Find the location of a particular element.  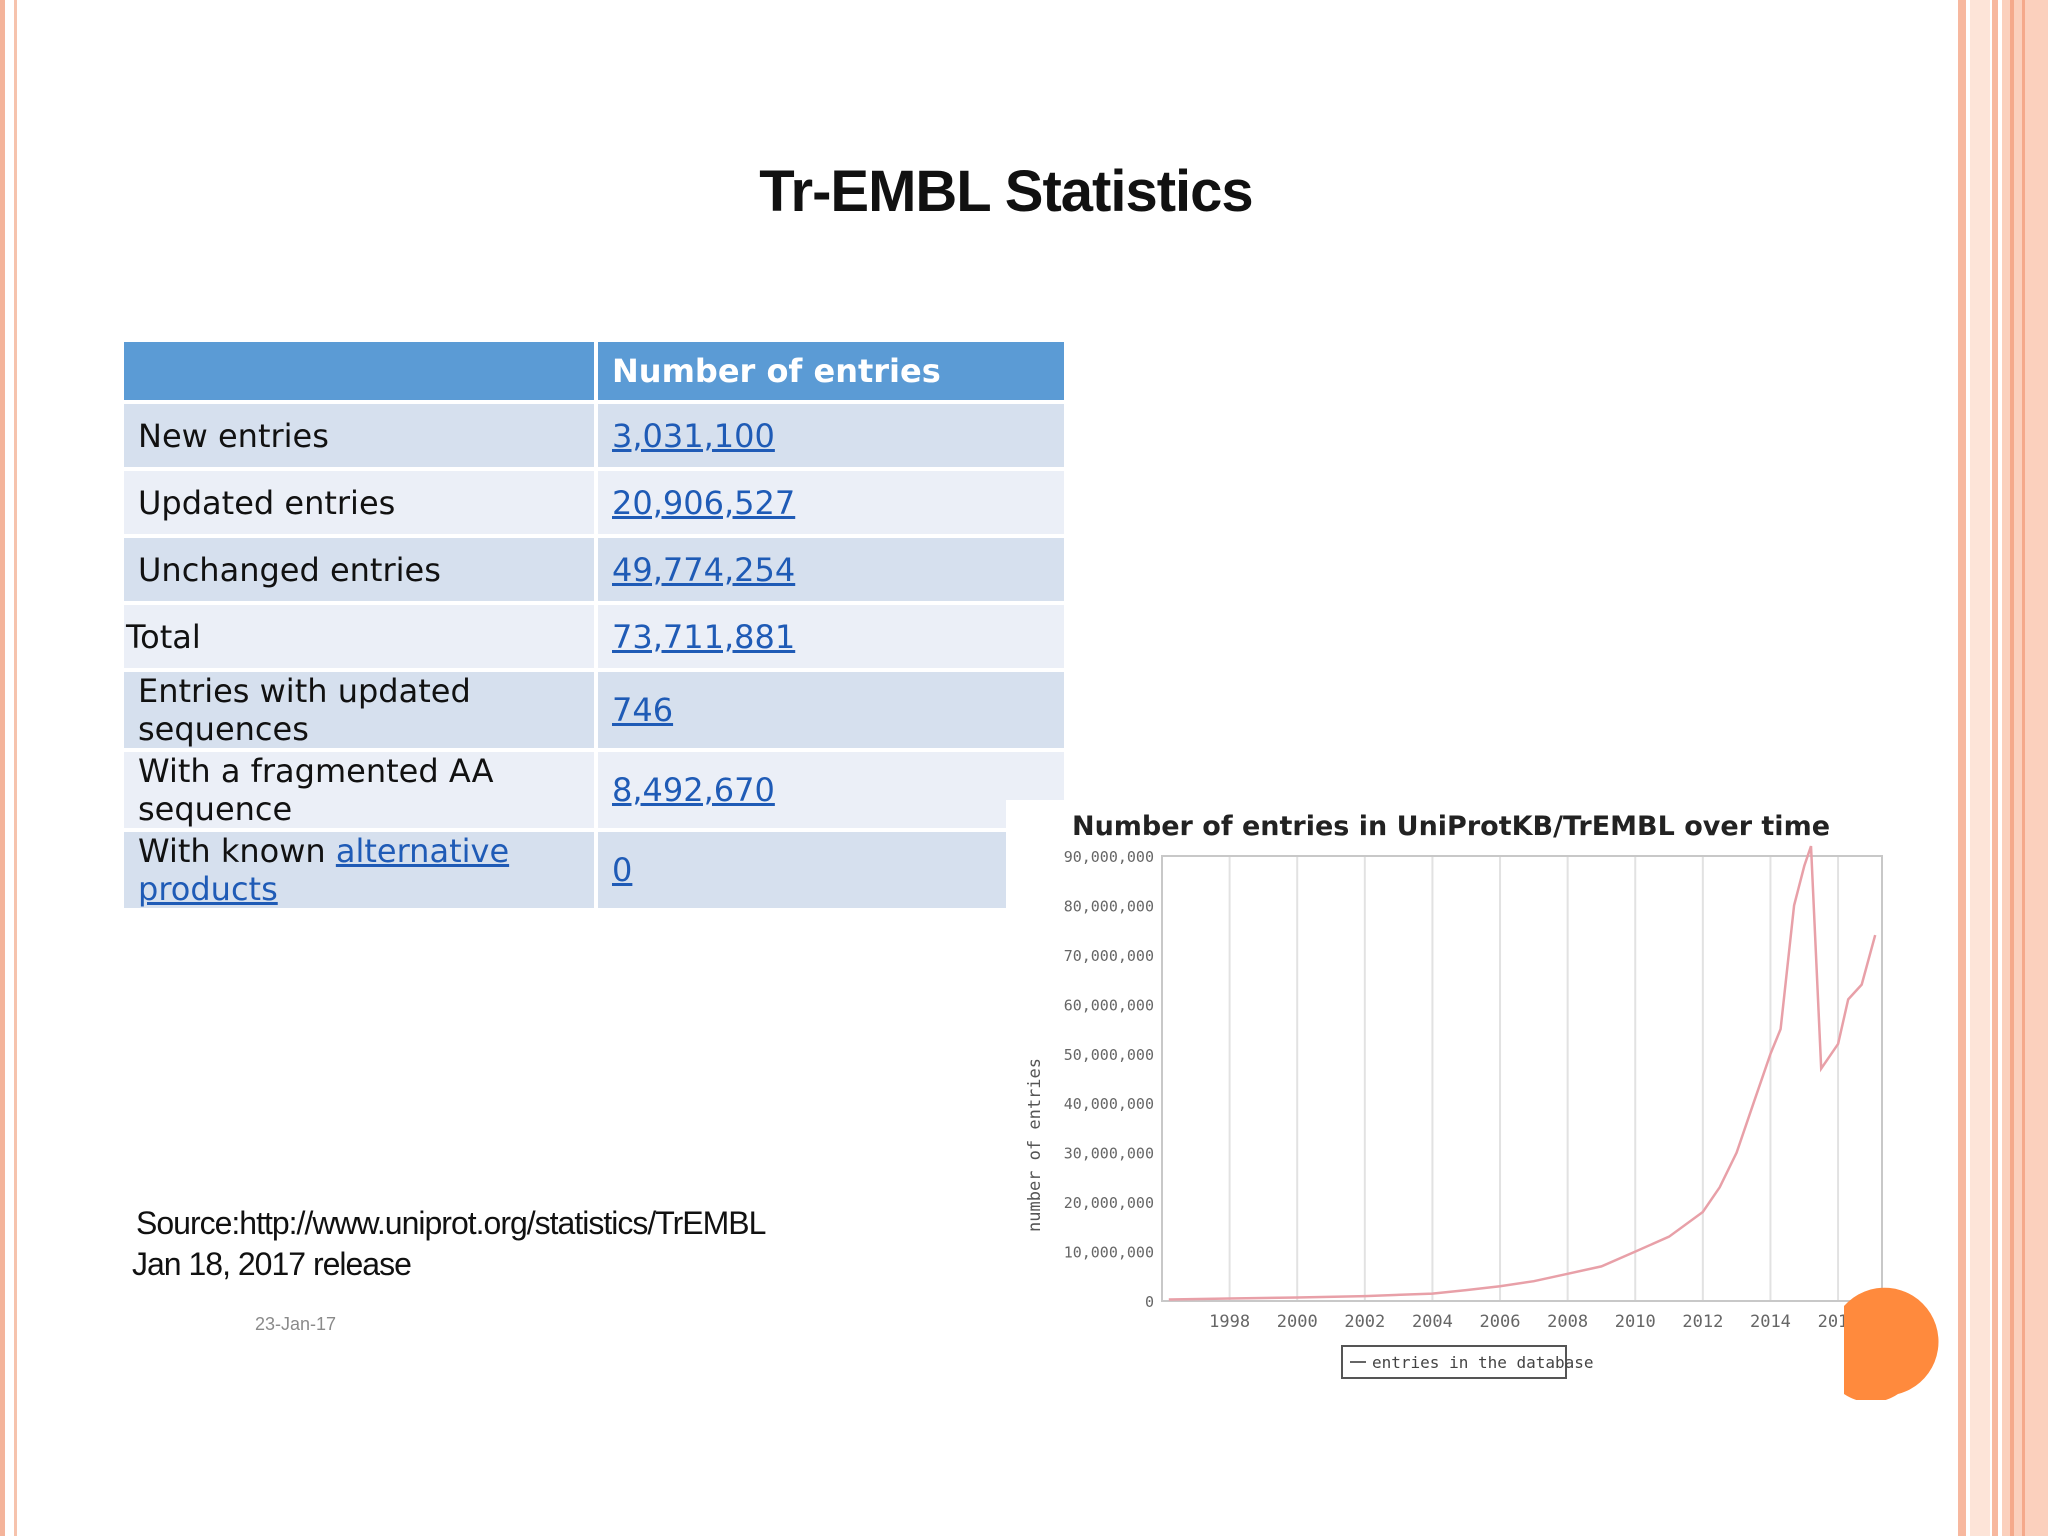

y-tick-label: 30,000,000 is located at coordinates (1109, 1154).